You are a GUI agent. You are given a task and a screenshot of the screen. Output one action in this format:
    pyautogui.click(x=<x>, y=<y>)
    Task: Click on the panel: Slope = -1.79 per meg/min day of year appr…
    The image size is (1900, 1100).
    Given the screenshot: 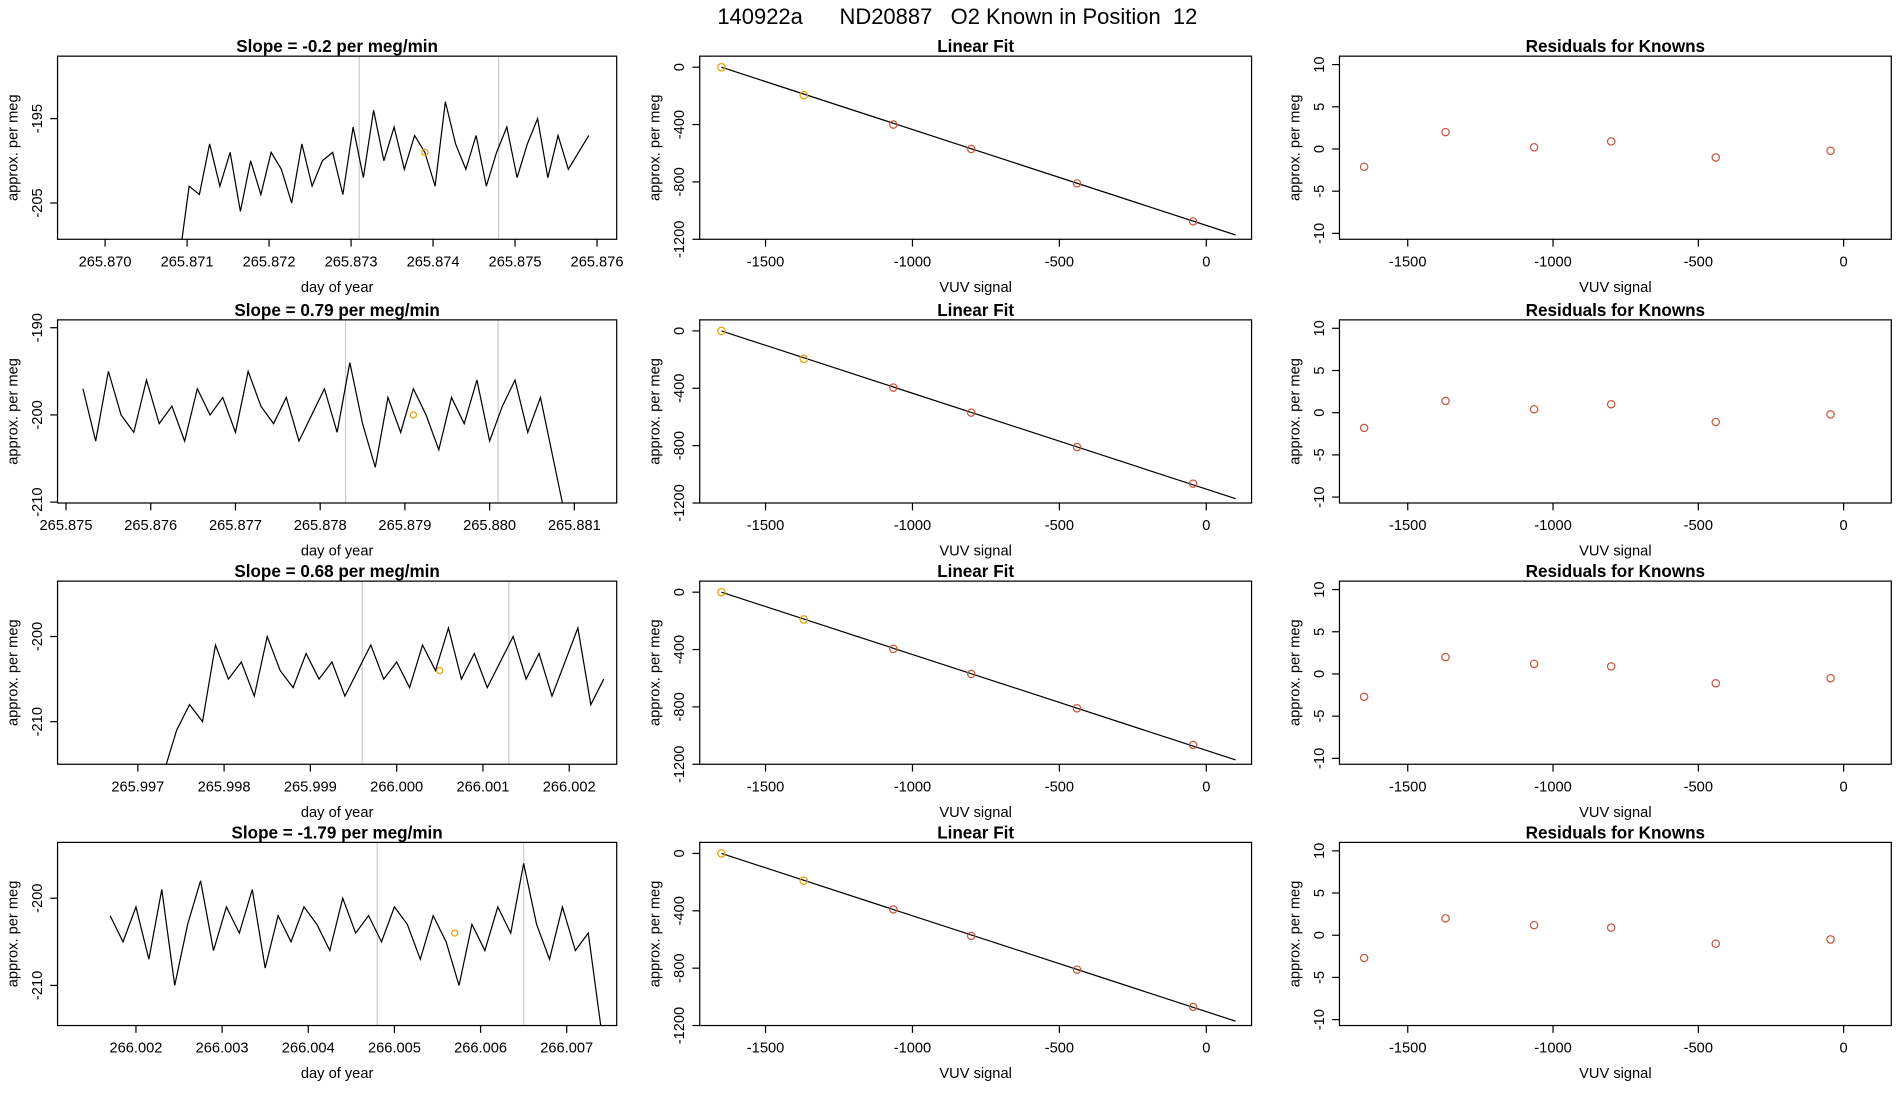 What is the action you would take?
    pyautogui.click(x=311, y=952)
    